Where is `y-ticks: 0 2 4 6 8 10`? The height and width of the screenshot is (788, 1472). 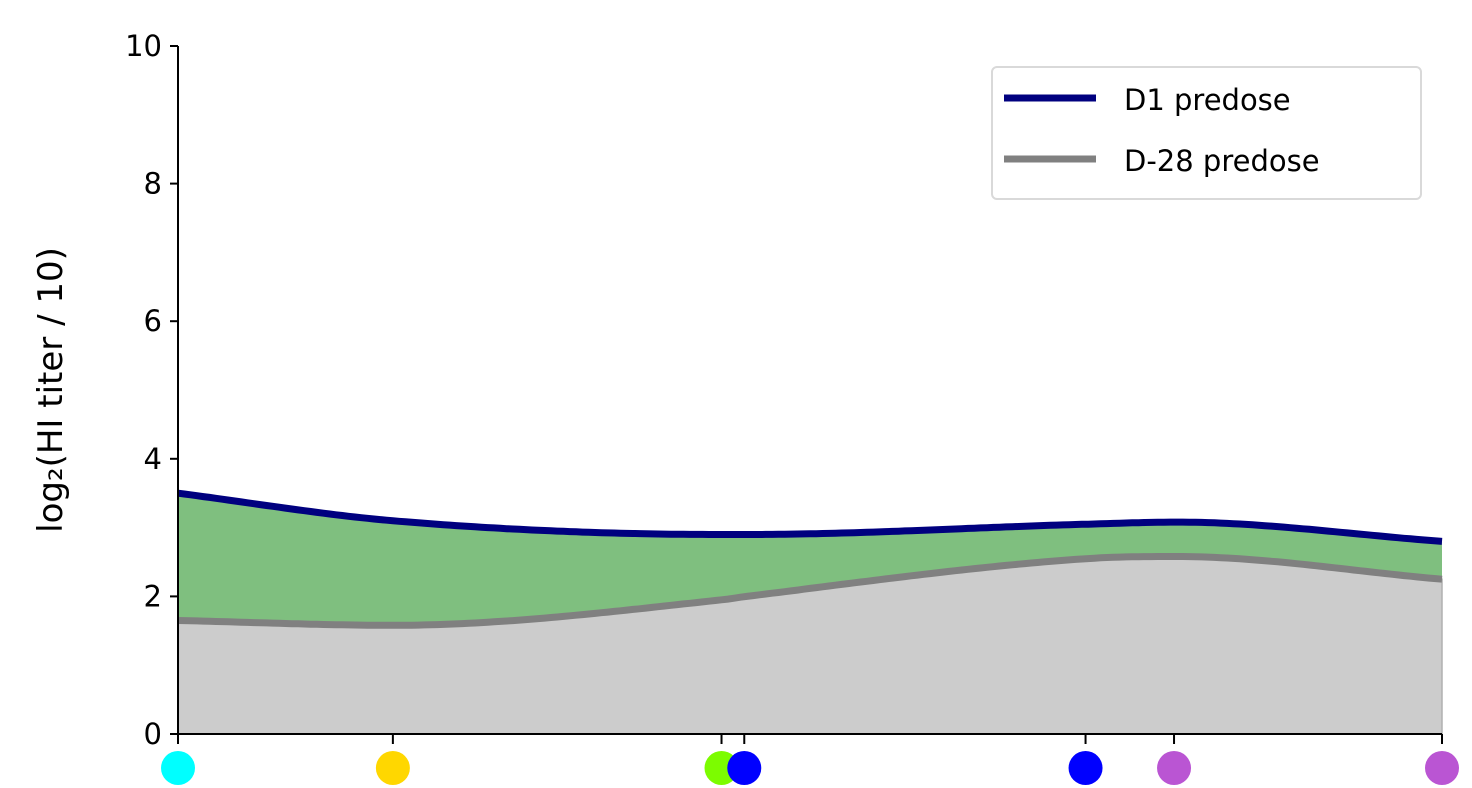 y-ticks: 0 2 4 6 8 10 is located at coordinates (151, 390).